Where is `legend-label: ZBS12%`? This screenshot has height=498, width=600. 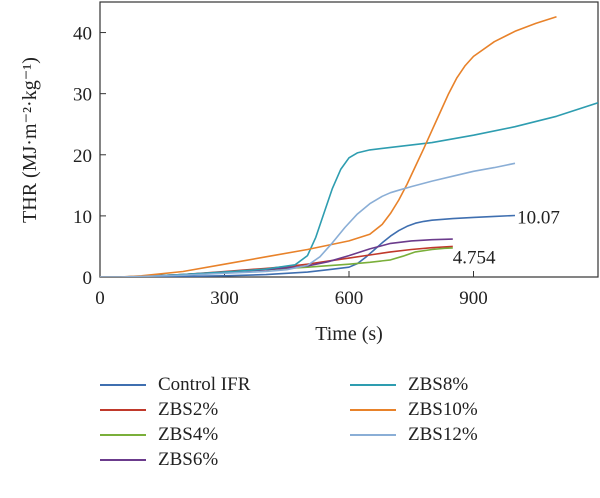 legend-label: ZBS12% is located at coordinates (443, 434).